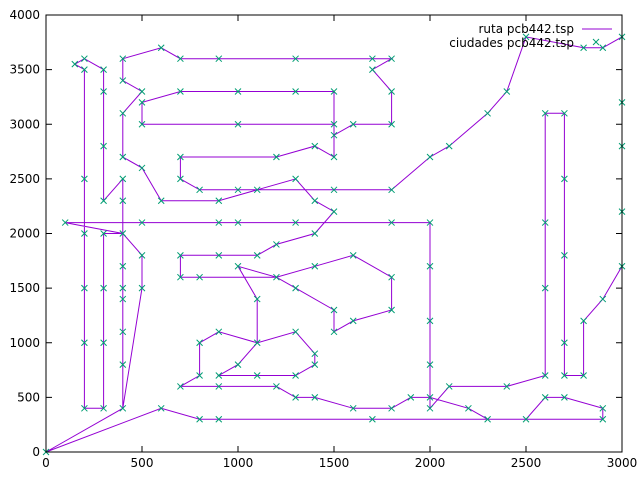 This screenshot has height=480, width=640. What do you see at coordinates (24, 343) in the screenshot?
I see `y-tick-label: 1000` at bounding box center [24, 343].